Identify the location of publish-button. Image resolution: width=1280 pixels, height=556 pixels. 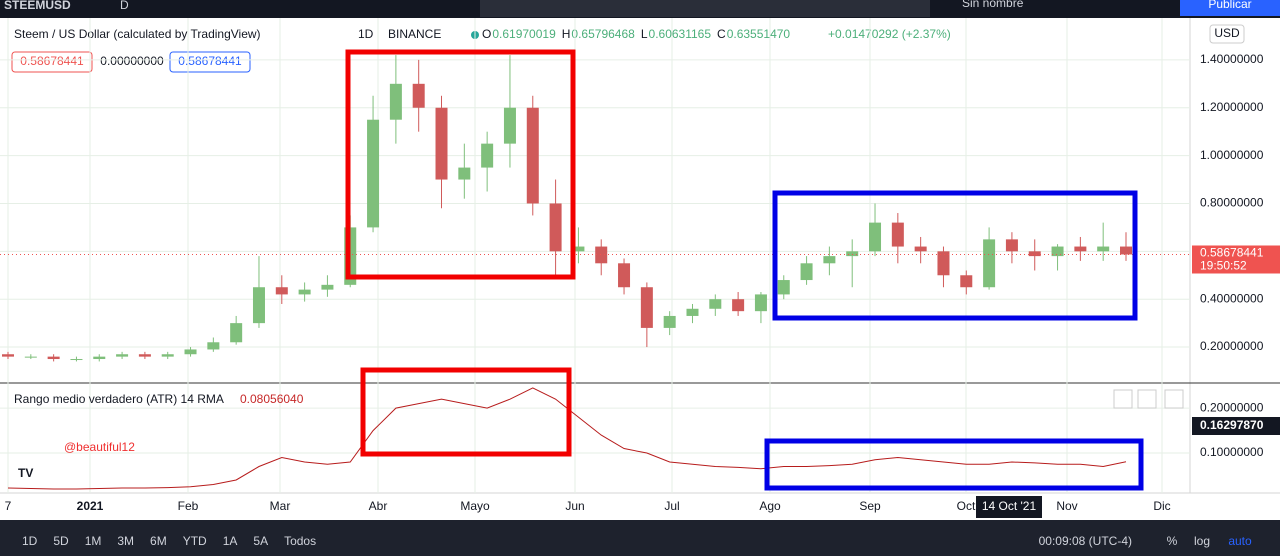
(1230, 8).